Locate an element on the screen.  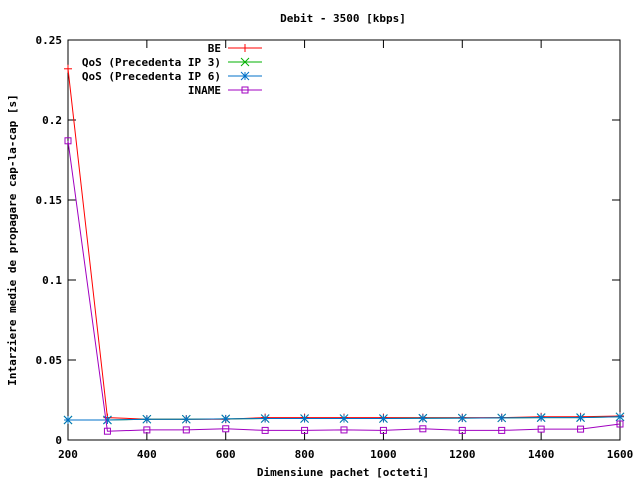
legend-label: BE is located at coordinates (214, 48).